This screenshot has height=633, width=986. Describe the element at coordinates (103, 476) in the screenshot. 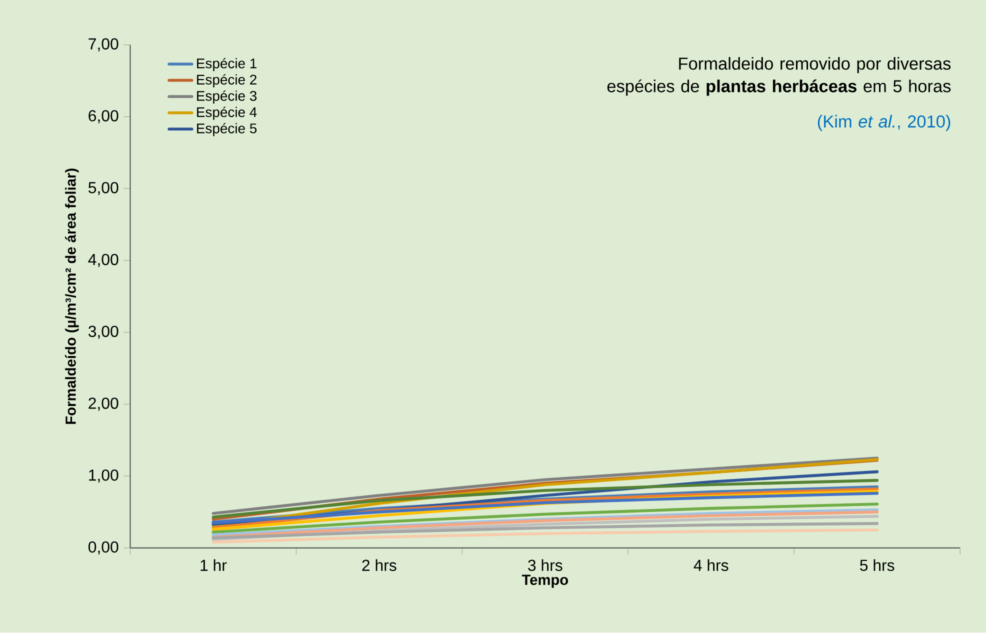

I see `y-tick-label: 1,00` at that location.